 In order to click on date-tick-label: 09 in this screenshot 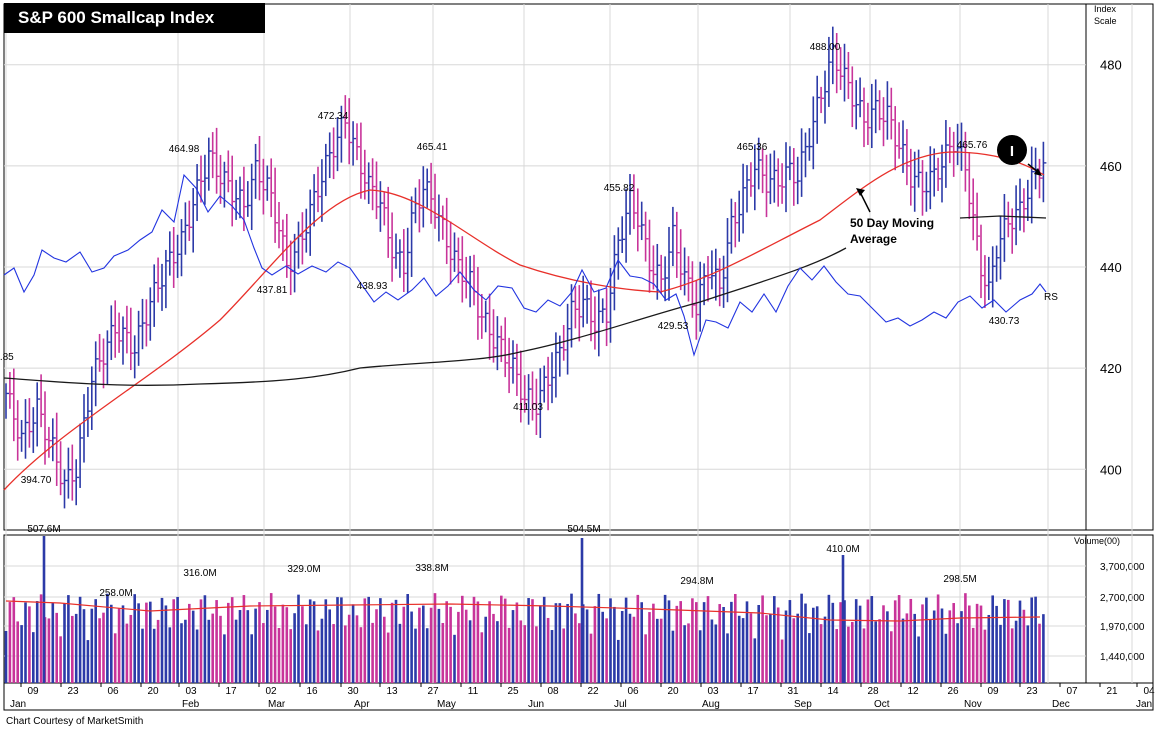, I will do `click(993, 691)`.